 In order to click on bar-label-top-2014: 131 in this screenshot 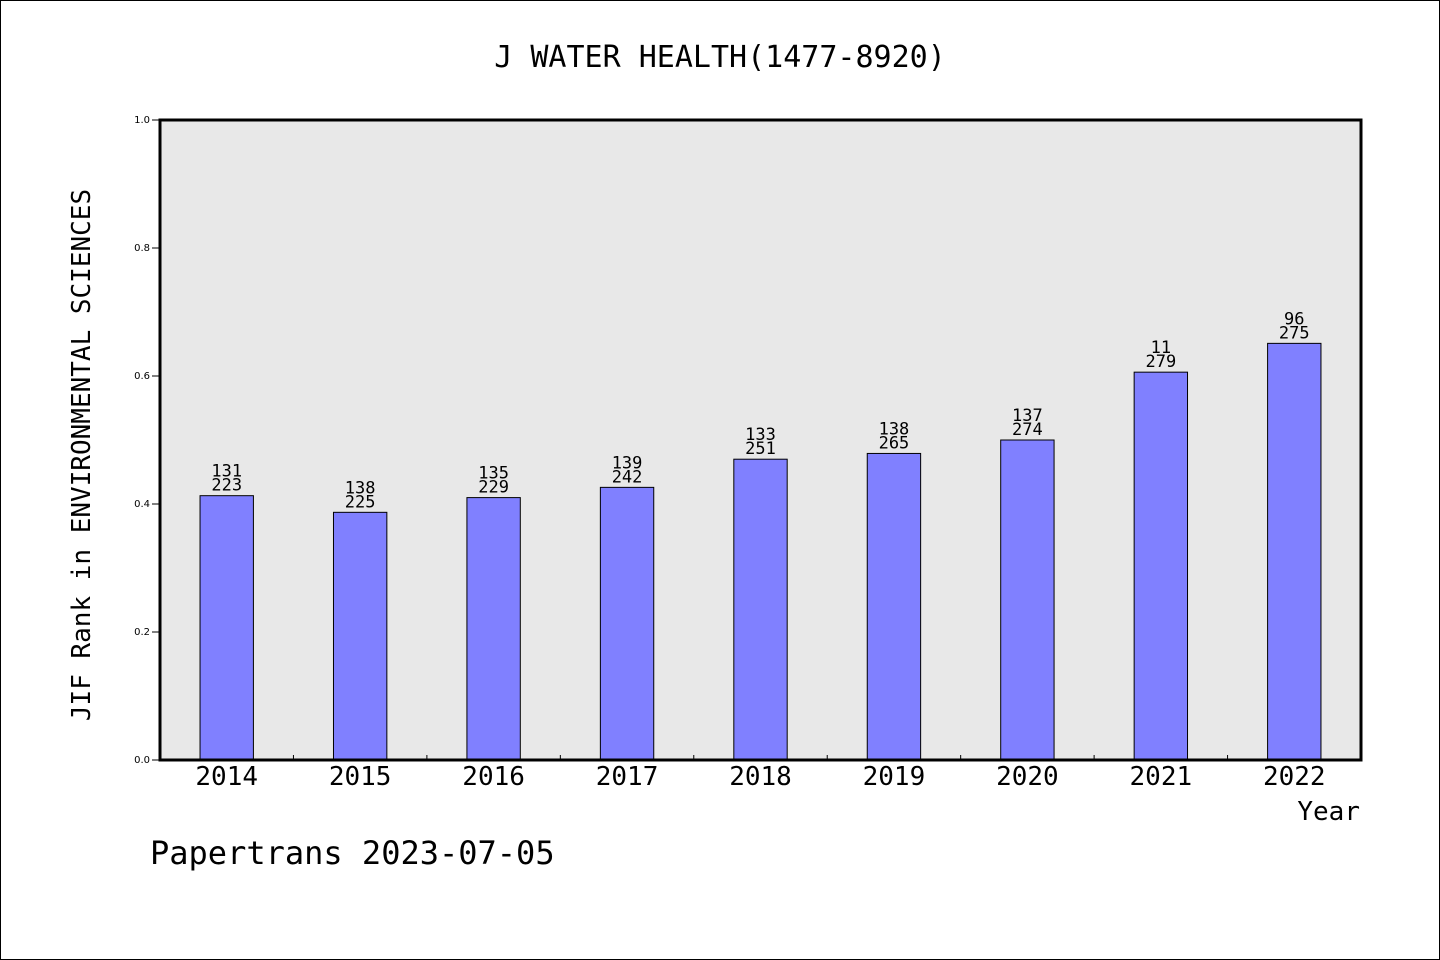, I will do `click(226, 472)`.